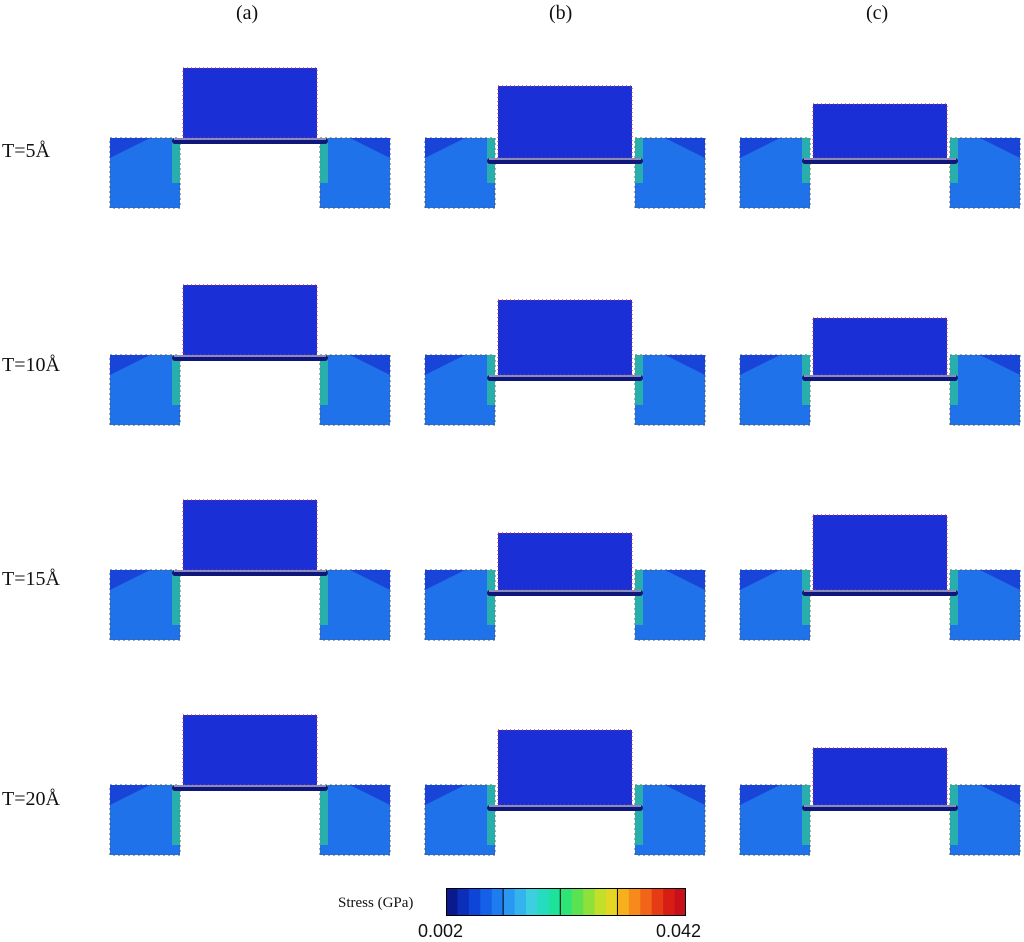 The height and width of the screenshot is (942, 1024). Describe the element at coordinates (877, 13) in the screenshot. I see `column-label-c: (c)` at that location.